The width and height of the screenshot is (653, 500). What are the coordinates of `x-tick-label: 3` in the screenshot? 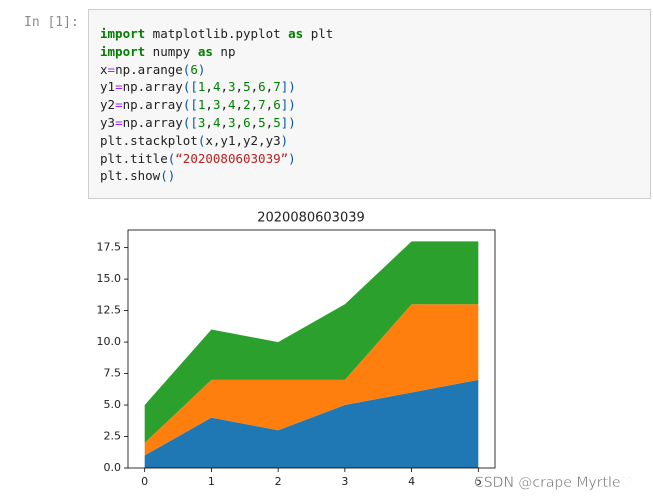 It's located at (344, 481).